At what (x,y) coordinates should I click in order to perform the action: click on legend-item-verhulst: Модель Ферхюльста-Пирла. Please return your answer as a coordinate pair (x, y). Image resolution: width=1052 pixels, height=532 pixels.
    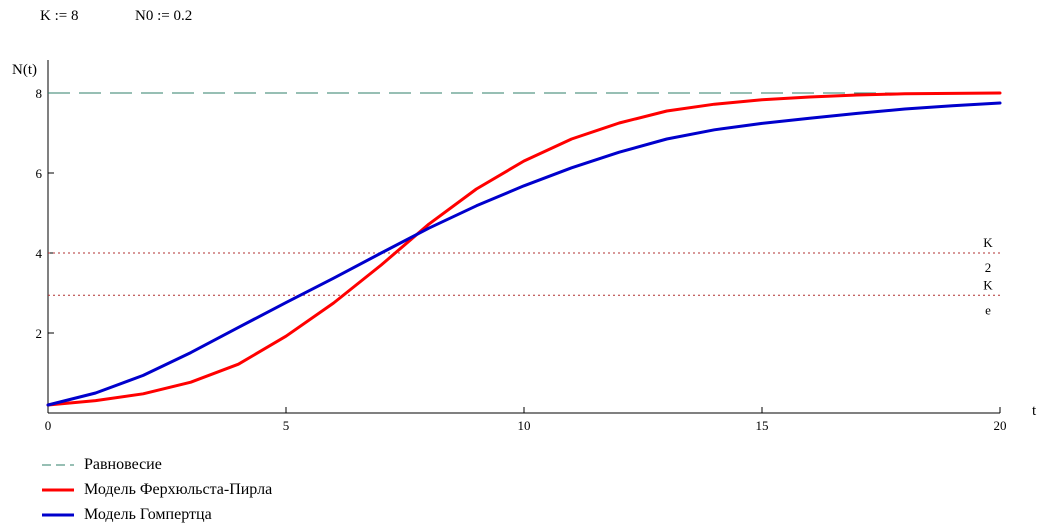
    Looking at the image, I should click on (157, 489).